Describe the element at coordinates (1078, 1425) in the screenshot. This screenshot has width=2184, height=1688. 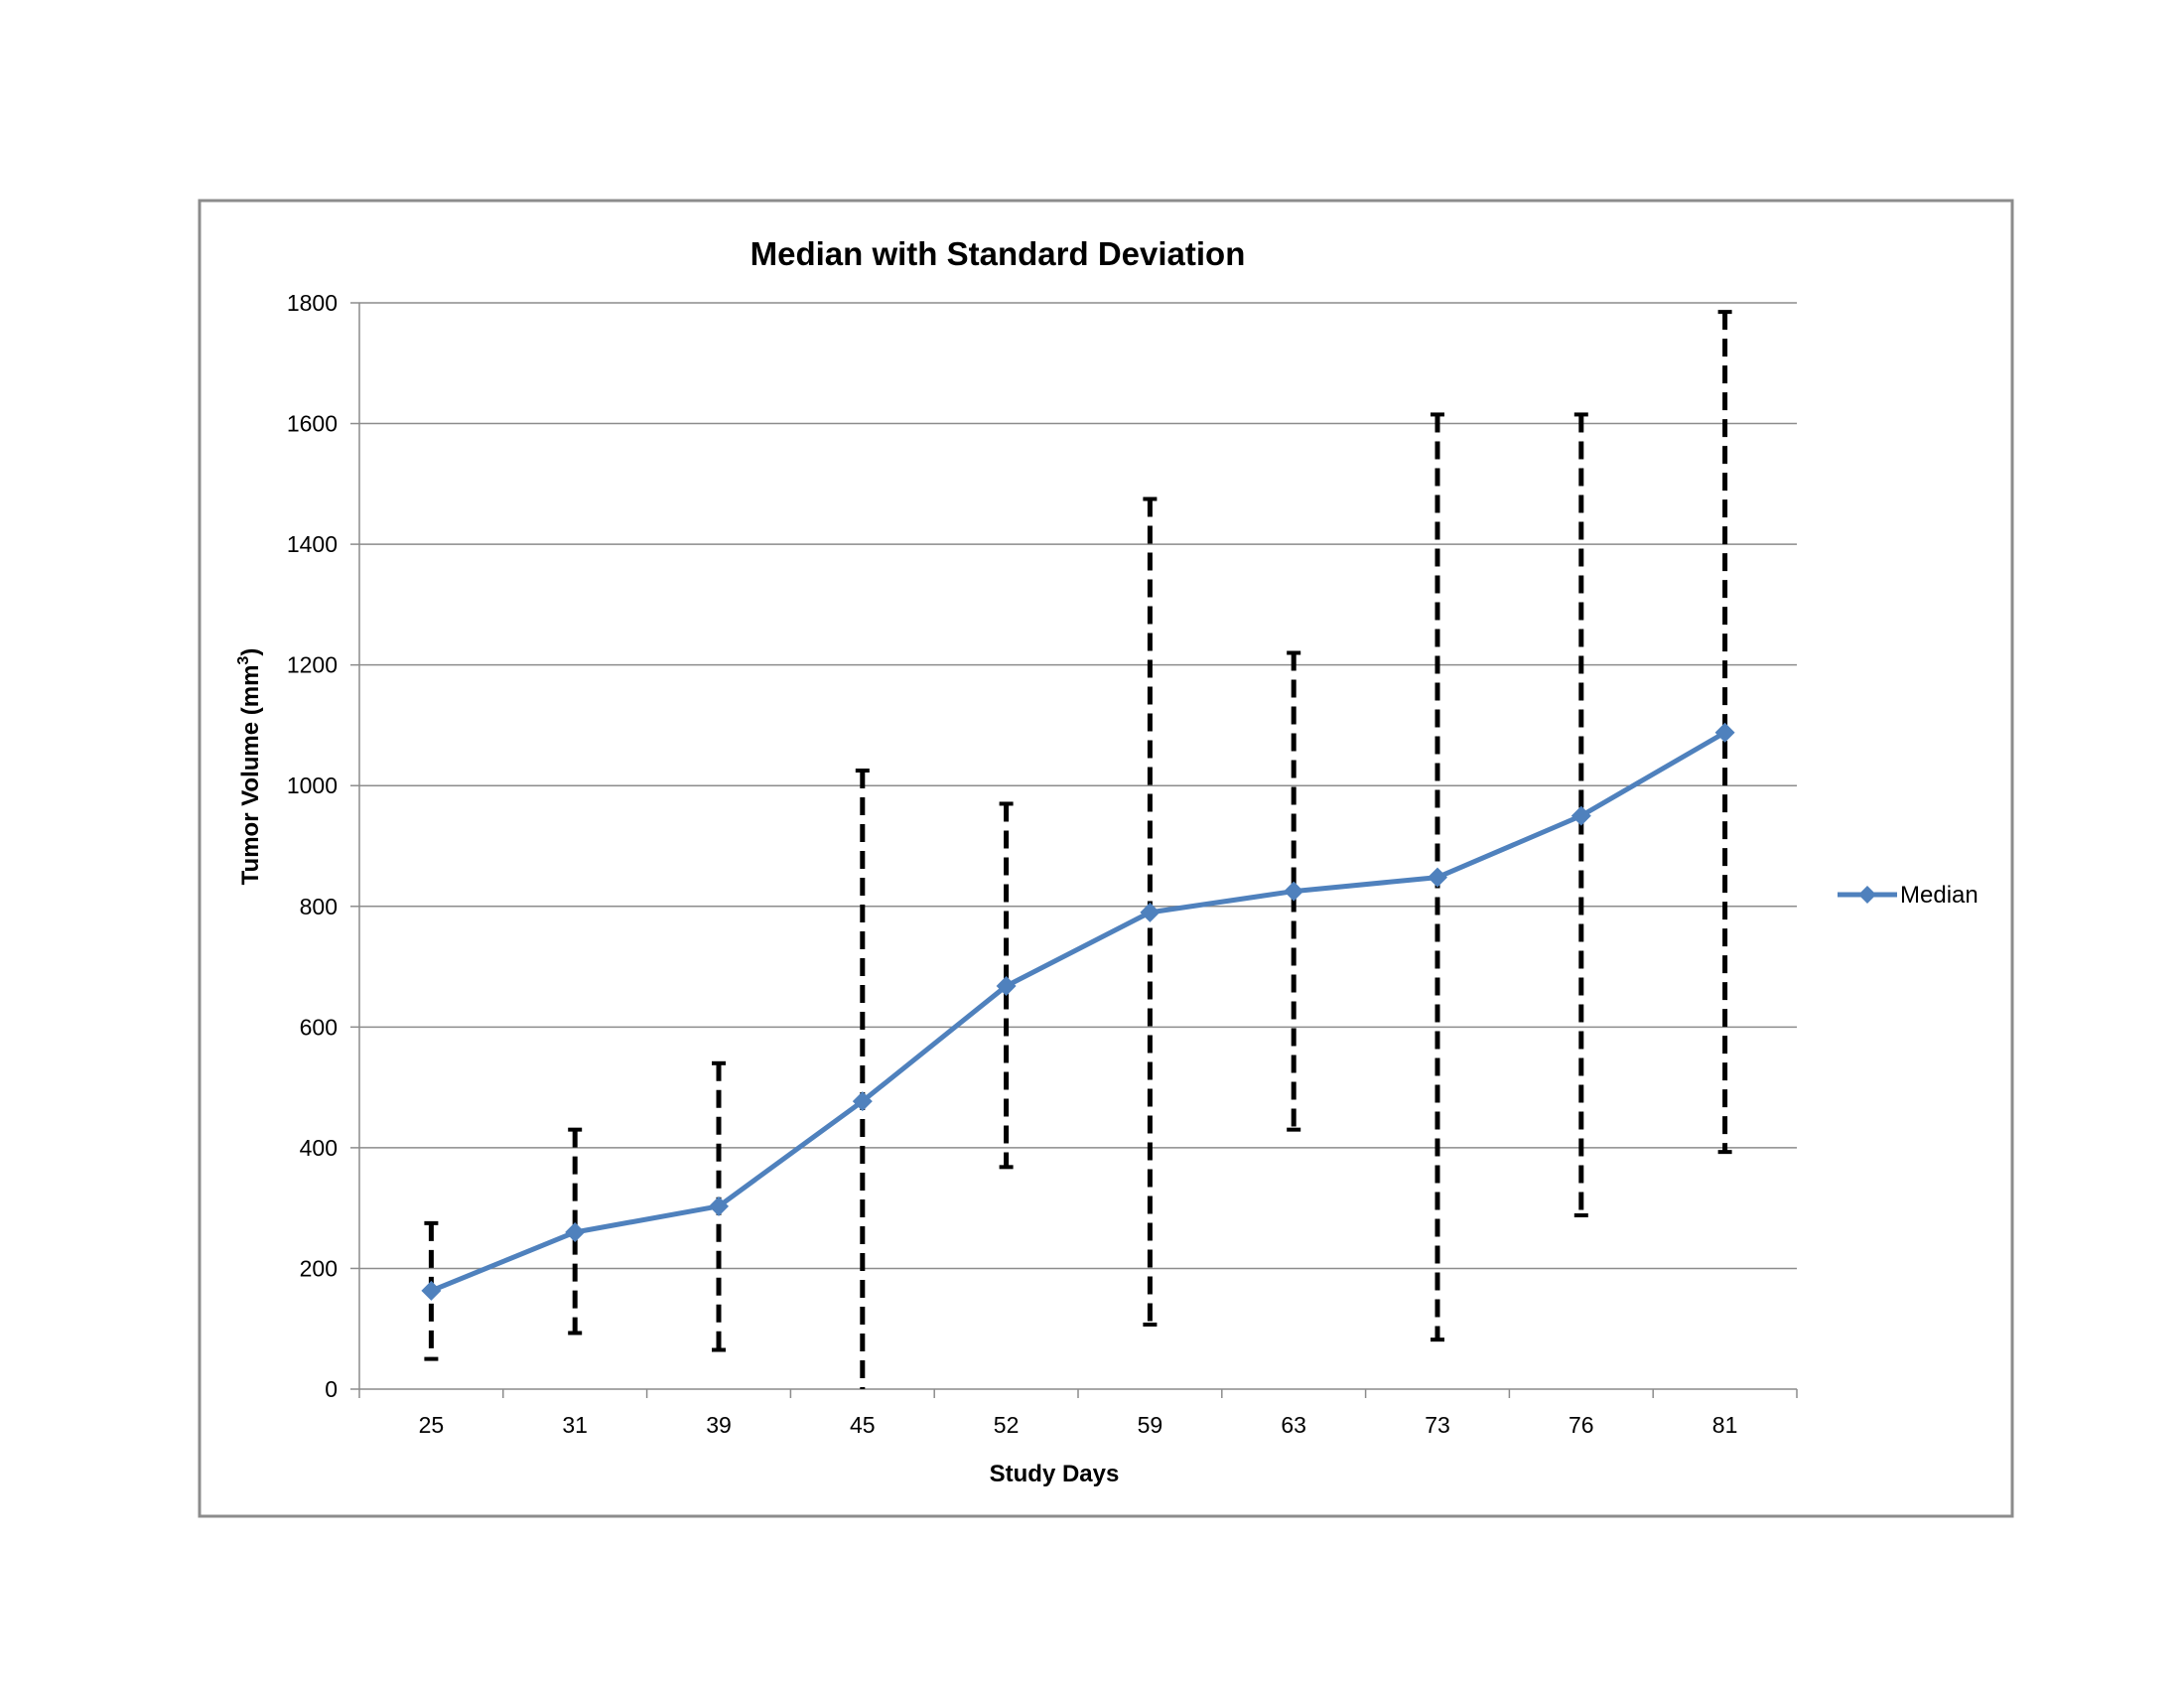
I see `x-tick-labels: 25 31 39 45 52 59 63 73 76 81` at that location.